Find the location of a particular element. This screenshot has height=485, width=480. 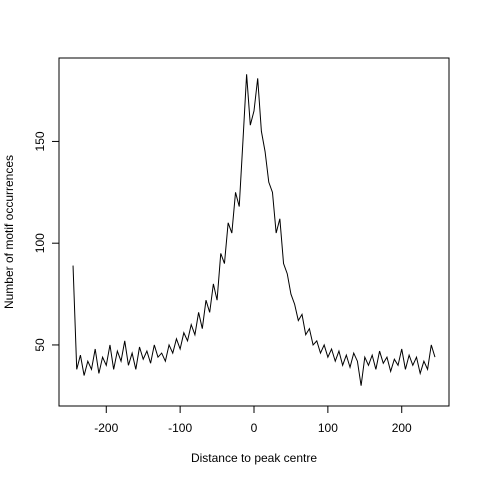

x-tick-label: -200 is located at coordinates (106, 428).